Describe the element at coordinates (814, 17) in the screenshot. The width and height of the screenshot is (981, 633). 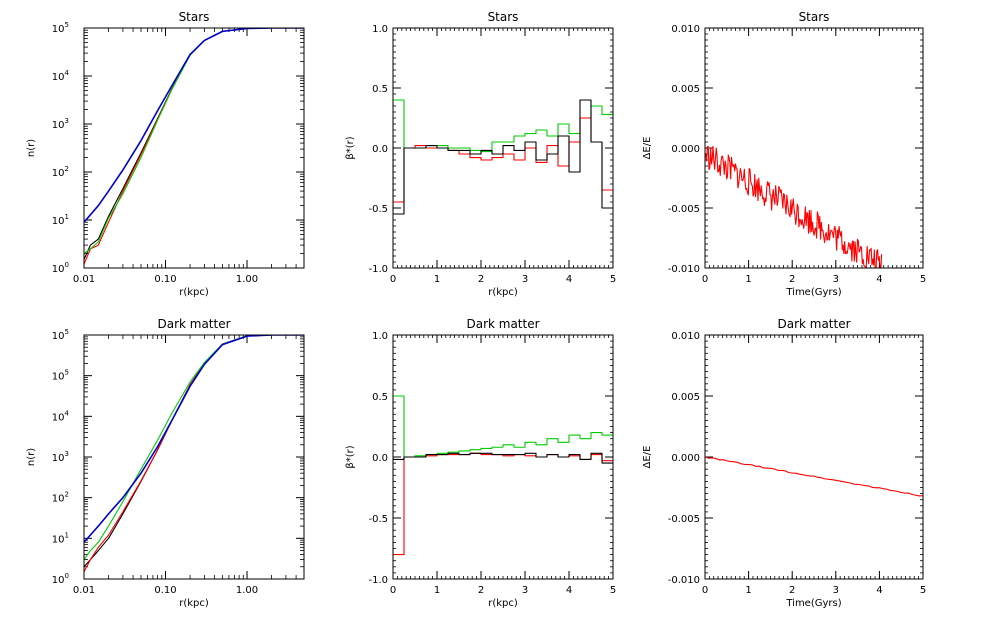
I see `panel-title: Stars` at that location.